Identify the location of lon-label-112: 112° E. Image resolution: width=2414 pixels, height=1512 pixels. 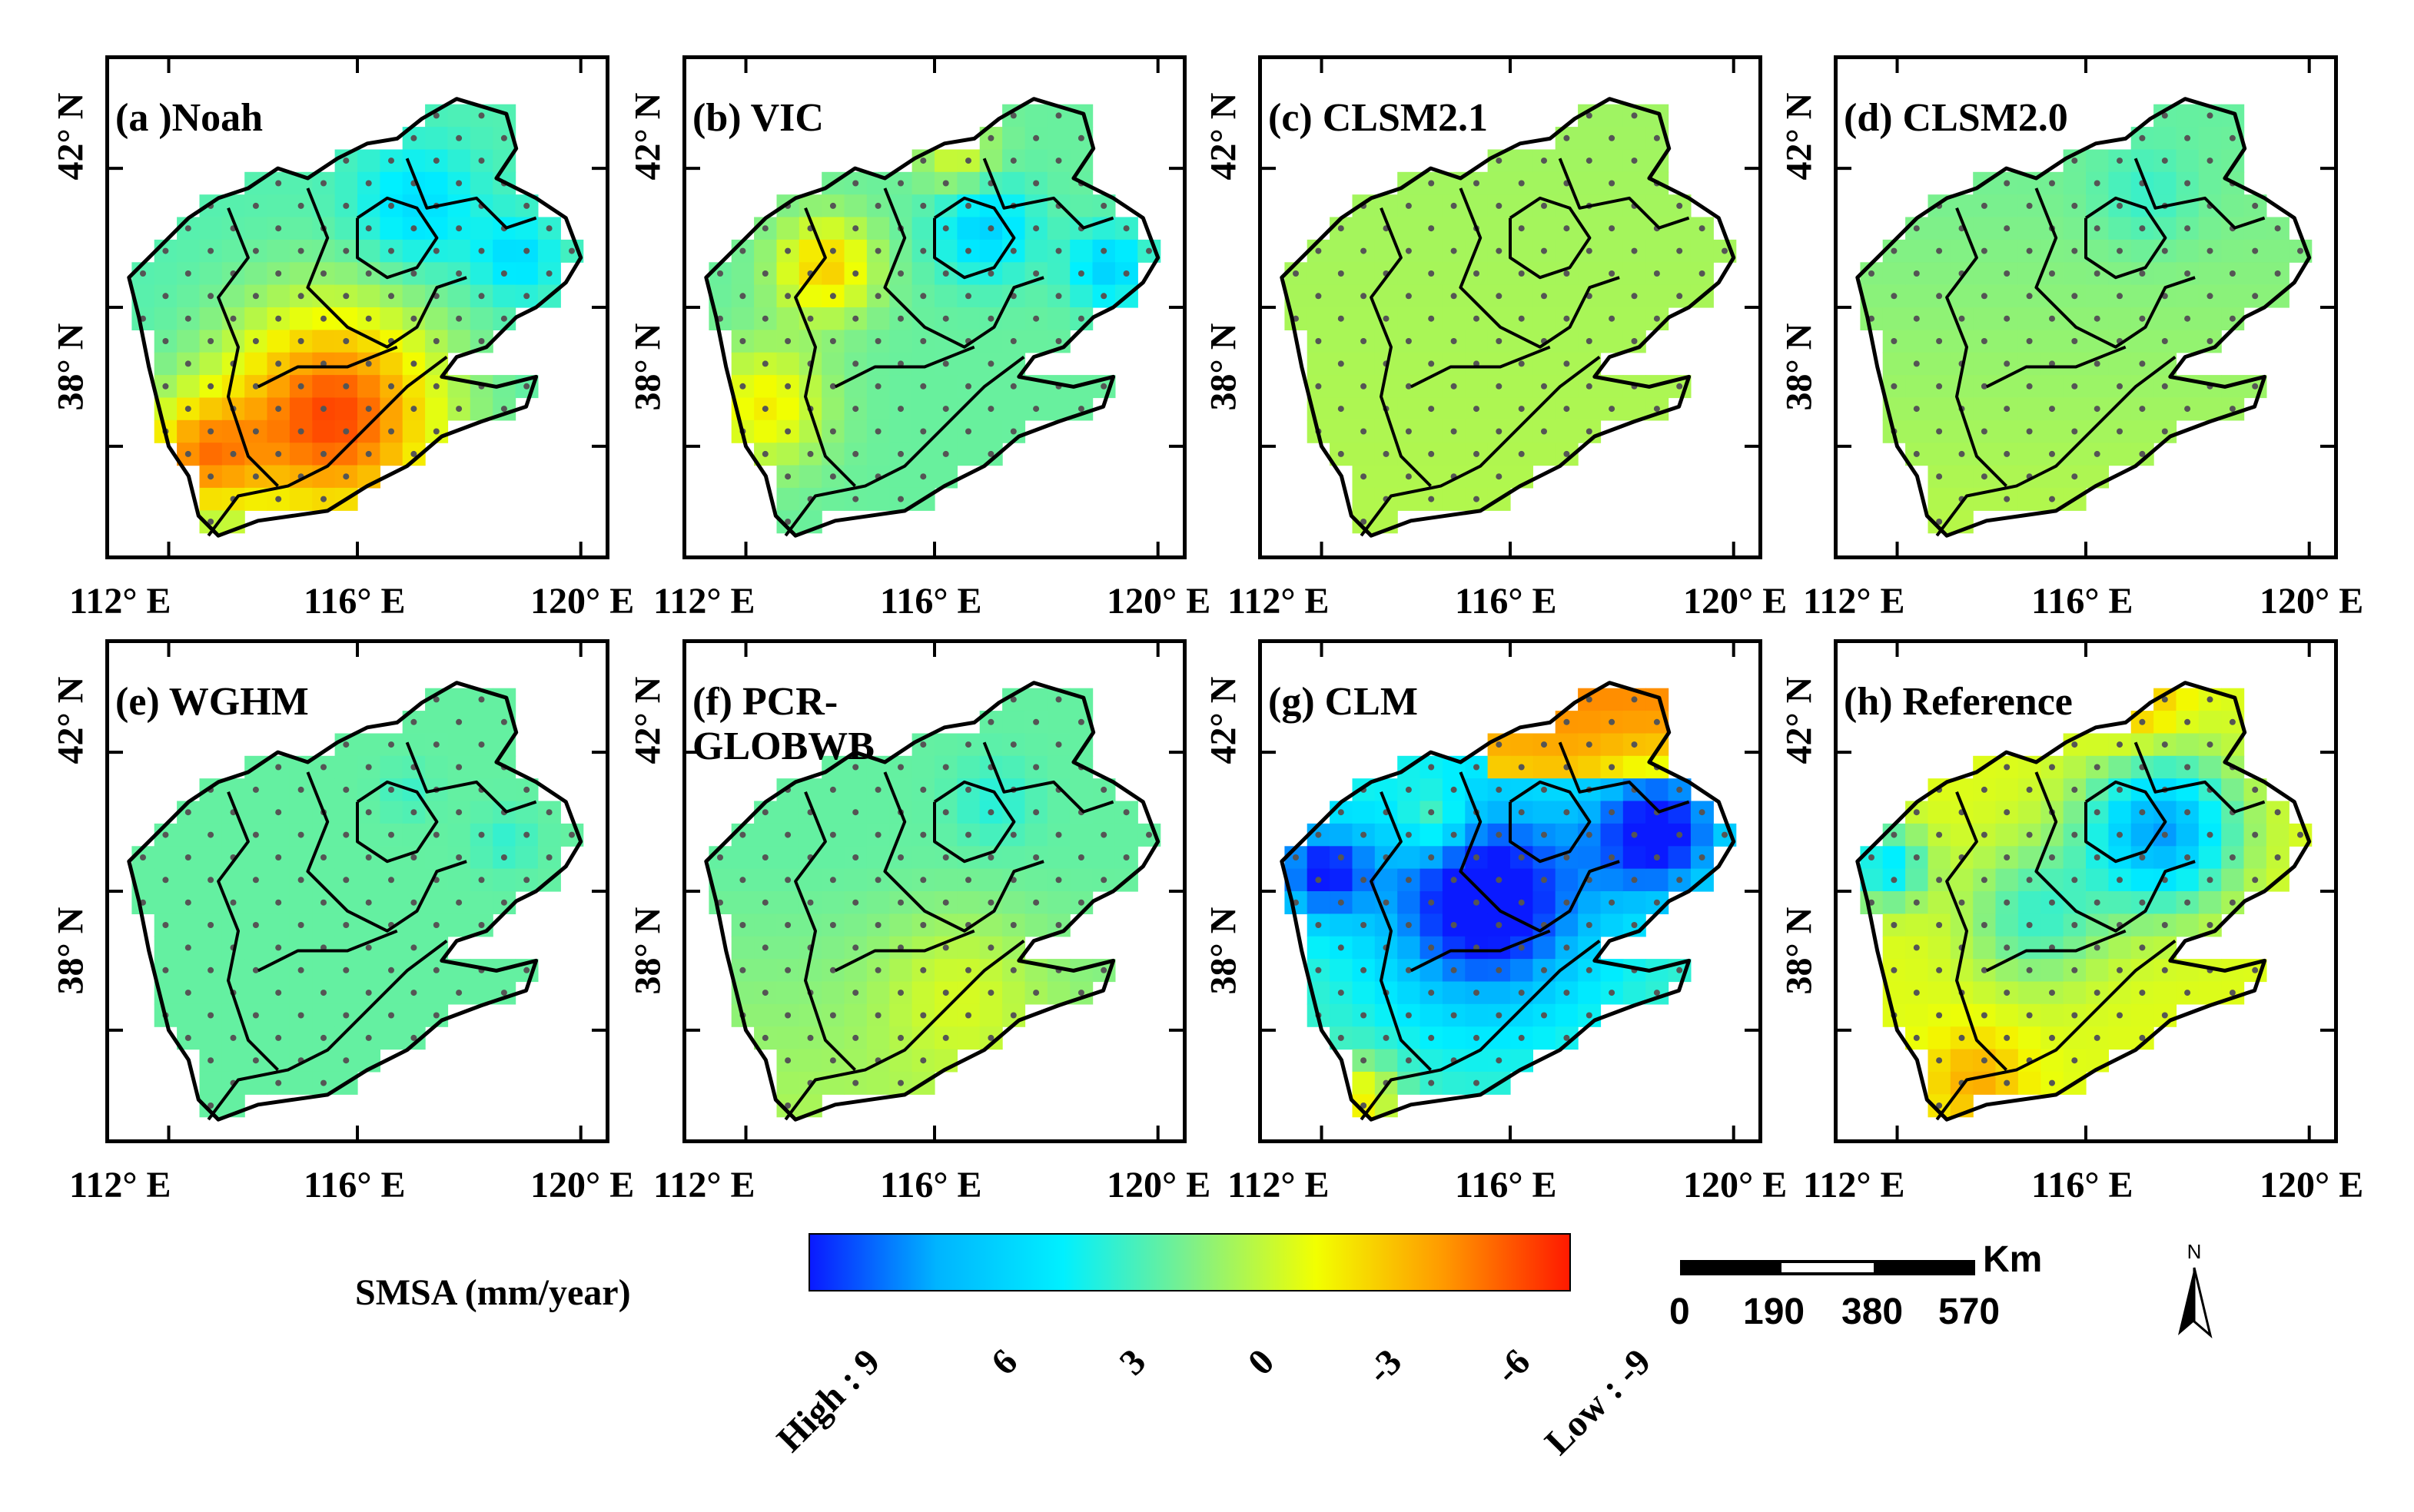
(1854, 601).